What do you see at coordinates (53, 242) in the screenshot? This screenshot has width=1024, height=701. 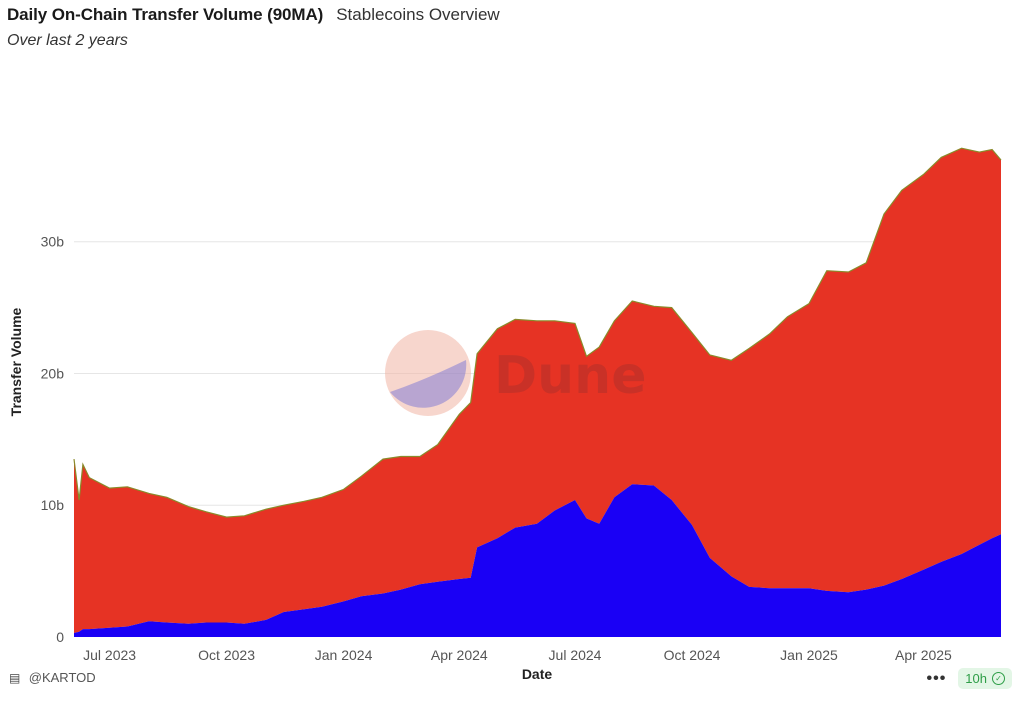 I see `y-tick-label: 30b` at bounding box center [53, 242].